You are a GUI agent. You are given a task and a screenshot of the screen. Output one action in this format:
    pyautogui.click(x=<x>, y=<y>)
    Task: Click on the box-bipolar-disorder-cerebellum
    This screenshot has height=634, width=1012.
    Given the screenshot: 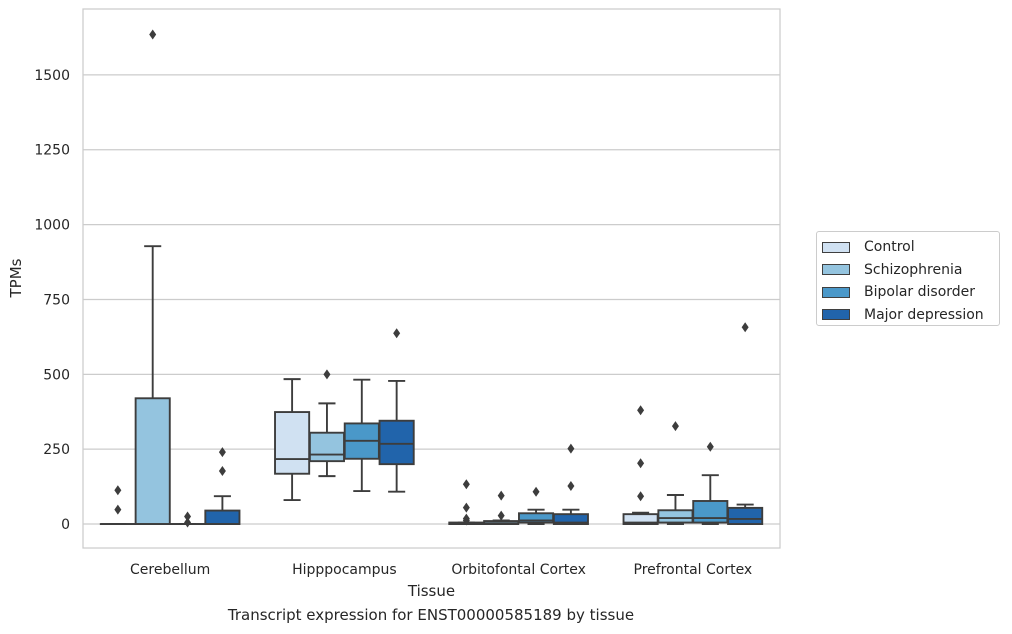 What is the action you would take?
    pyautogui.click(x=187, y=519)
    